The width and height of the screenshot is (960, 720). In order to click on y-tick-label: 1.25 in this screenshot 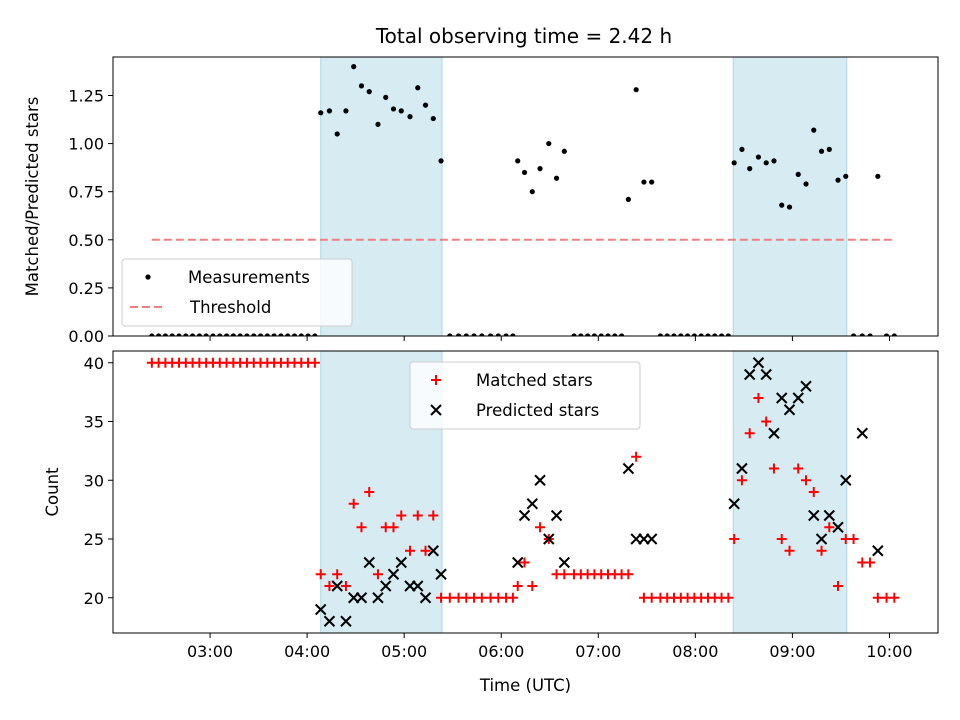, I will do `click(86, 95)`.